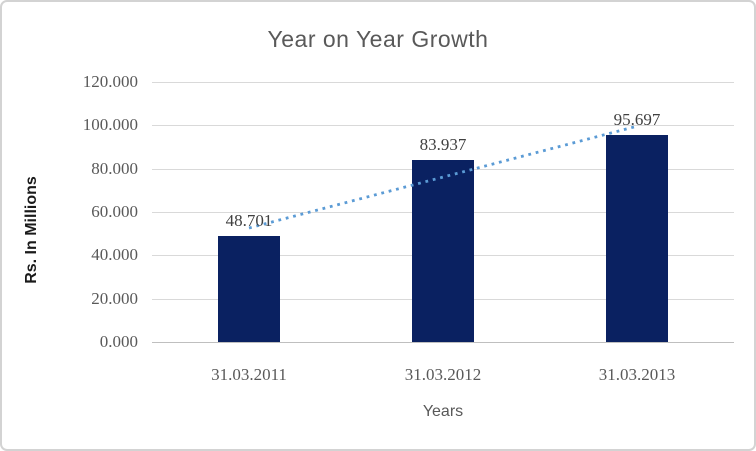  I want to click on bar-31.03.2011, so click(249, 289).